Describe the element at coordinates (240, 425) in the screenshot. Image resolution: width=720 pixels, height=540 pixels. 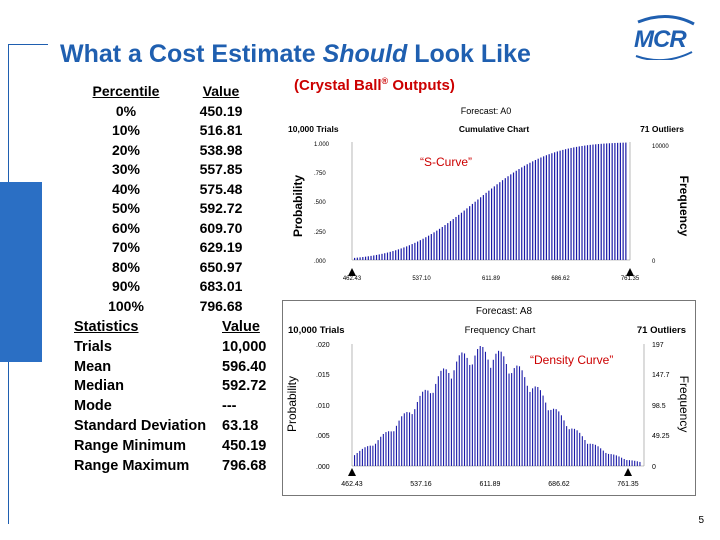
I see `stat-value: 63.18` at that location.